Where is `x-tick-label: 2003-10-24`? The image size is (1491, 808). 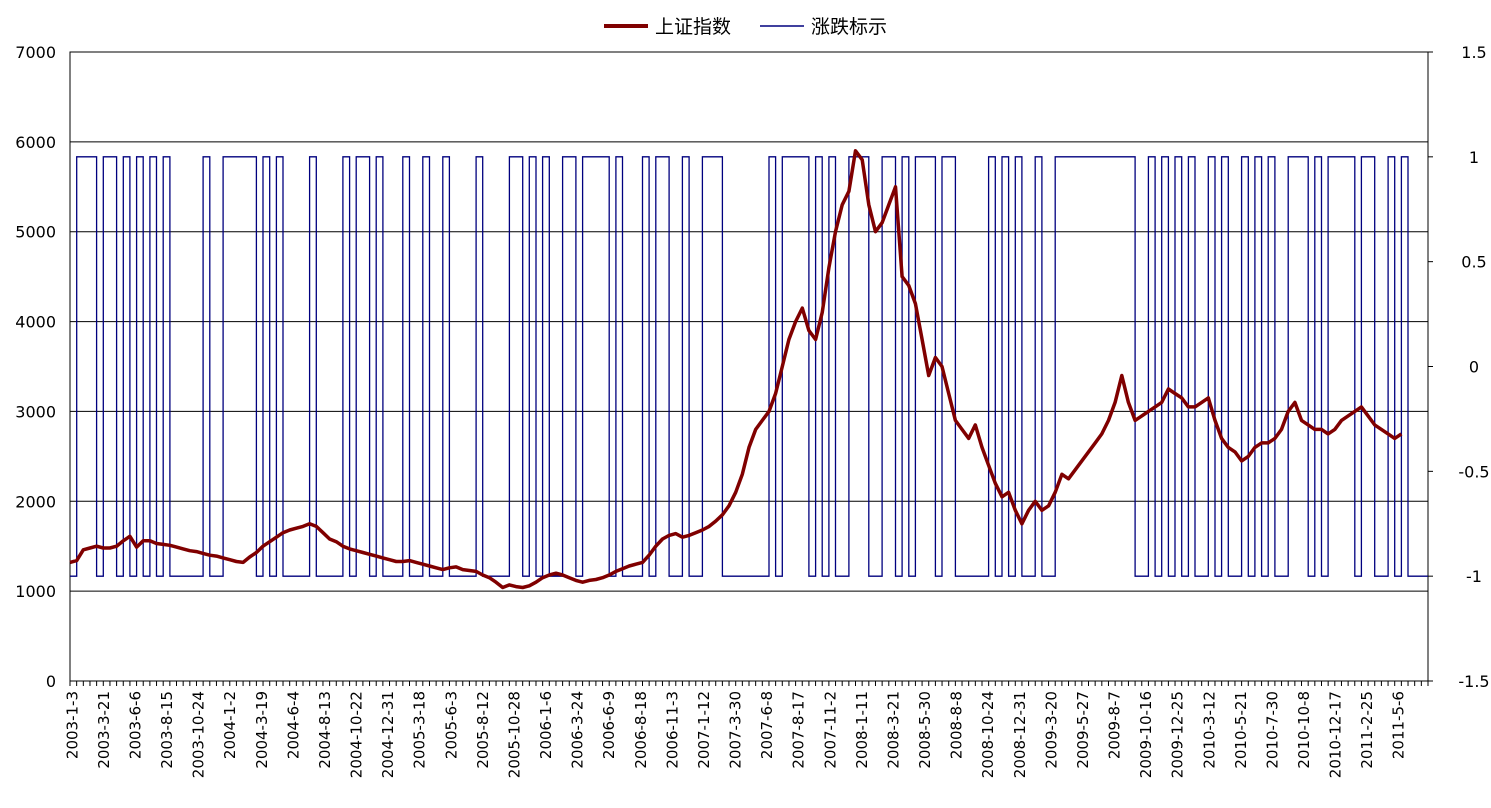
x-tick-label: 2003-10-24 is located at coordinates (199, 734).